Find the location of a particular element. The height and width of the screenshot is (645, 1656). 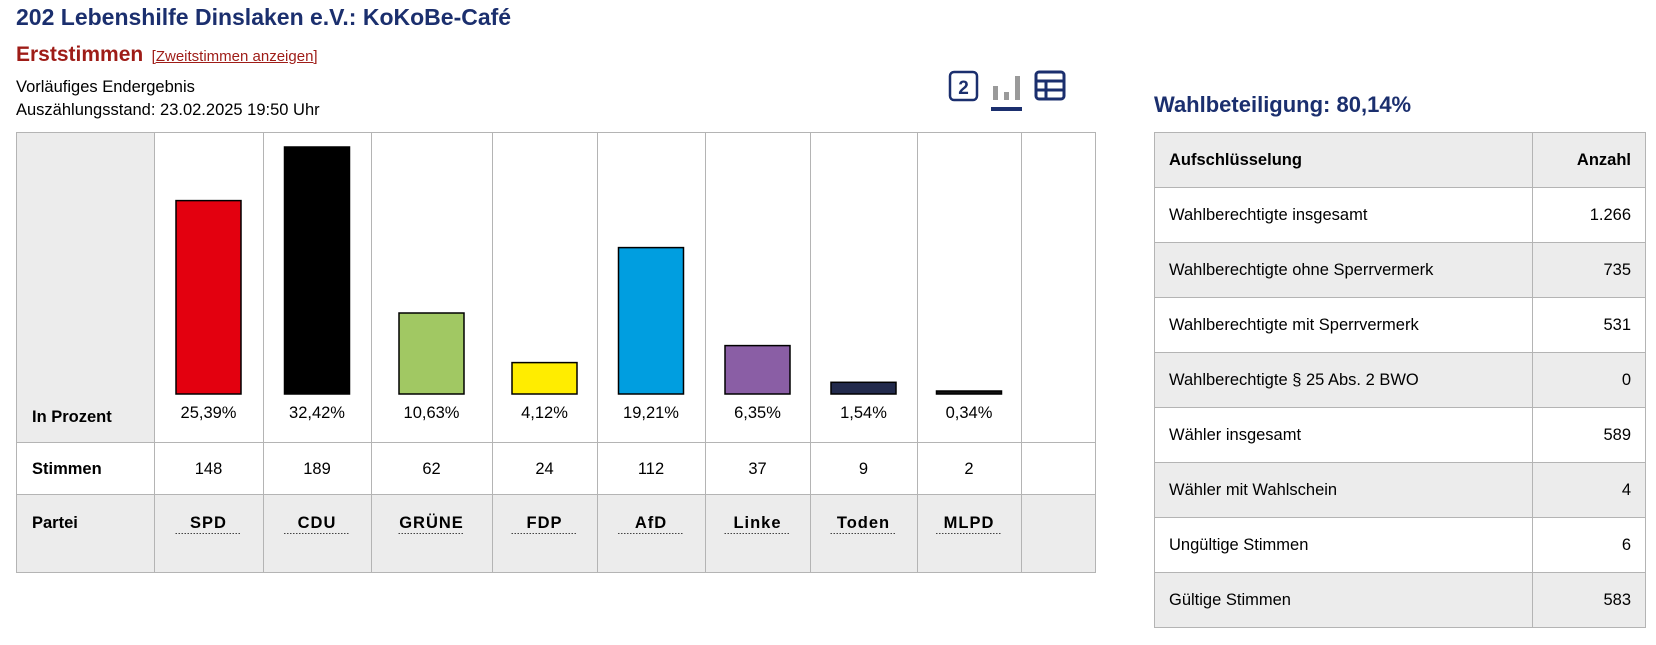

party-name: MLPD is located at coordinates (969, 523).